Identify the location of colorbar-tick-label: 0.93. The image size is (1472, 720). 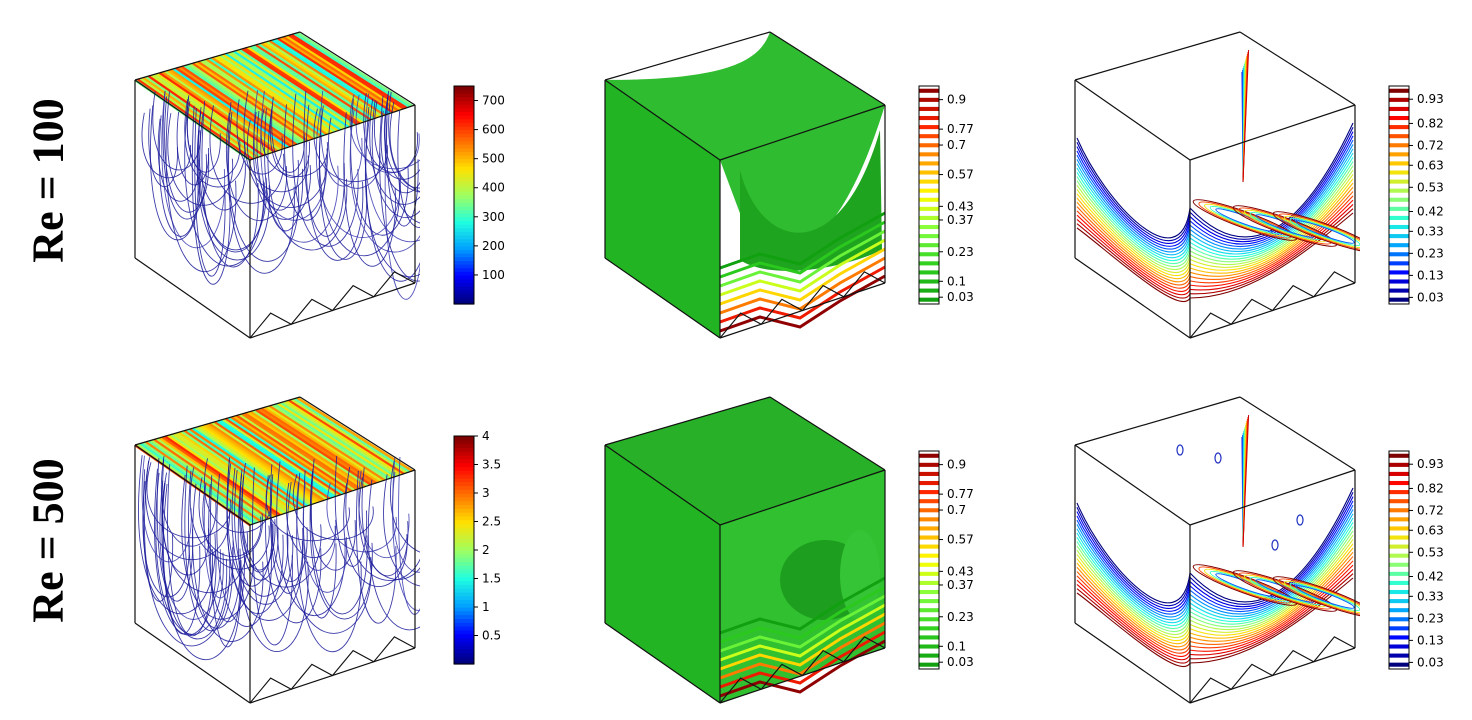
(1430, 464).